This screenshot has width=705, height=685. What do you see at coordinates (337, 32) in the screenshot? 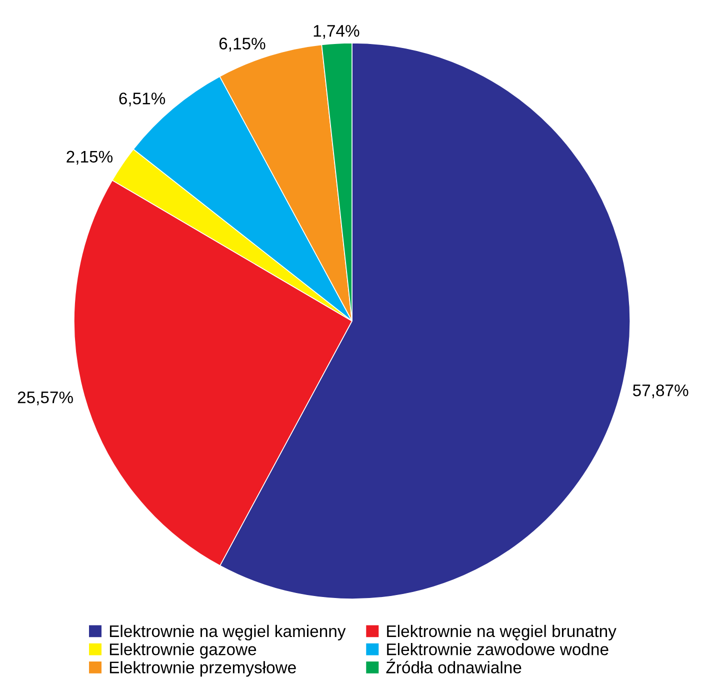
I see `data-label: 1,74%` at bounding box center [337, 32].